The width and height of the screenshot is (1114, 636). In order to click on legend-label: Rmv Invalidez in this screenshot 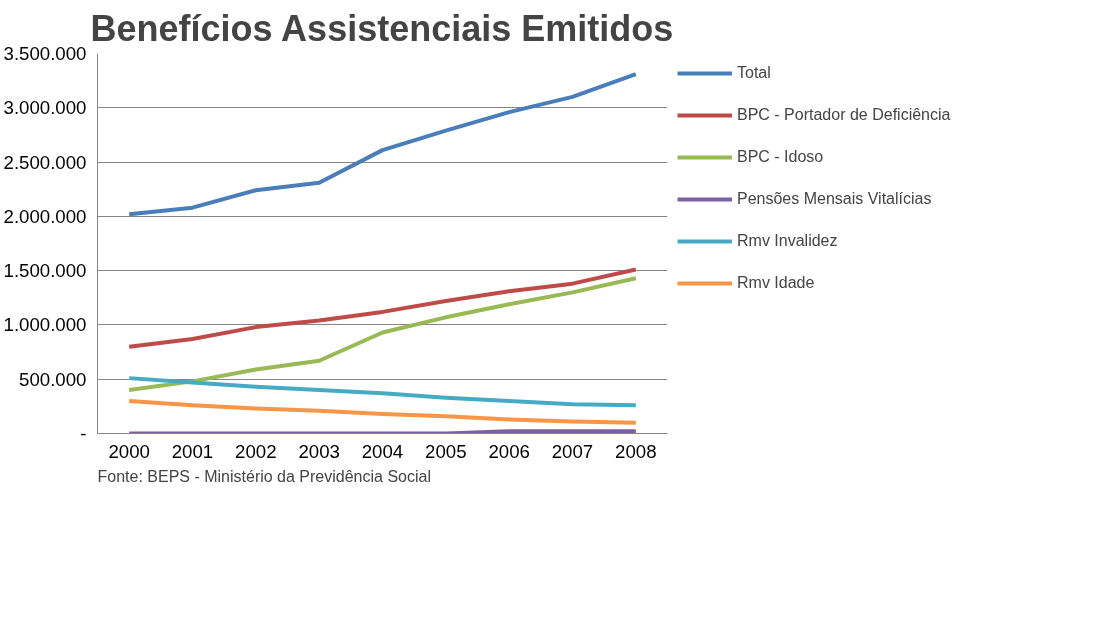, I will do `click(787, 241)`.